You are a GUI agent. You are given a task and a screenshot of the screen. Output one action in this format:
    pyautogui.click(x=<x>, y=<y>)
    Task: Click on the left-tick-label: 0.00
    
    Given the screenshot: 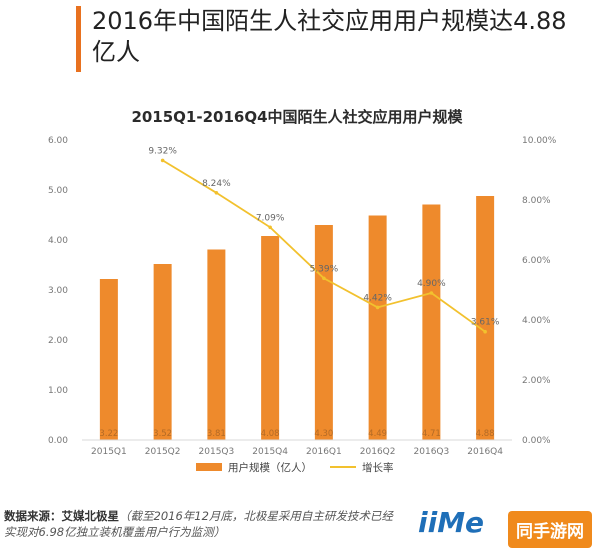 What is the action you would take?
    pyautogui.click(x=58, y=441)
    